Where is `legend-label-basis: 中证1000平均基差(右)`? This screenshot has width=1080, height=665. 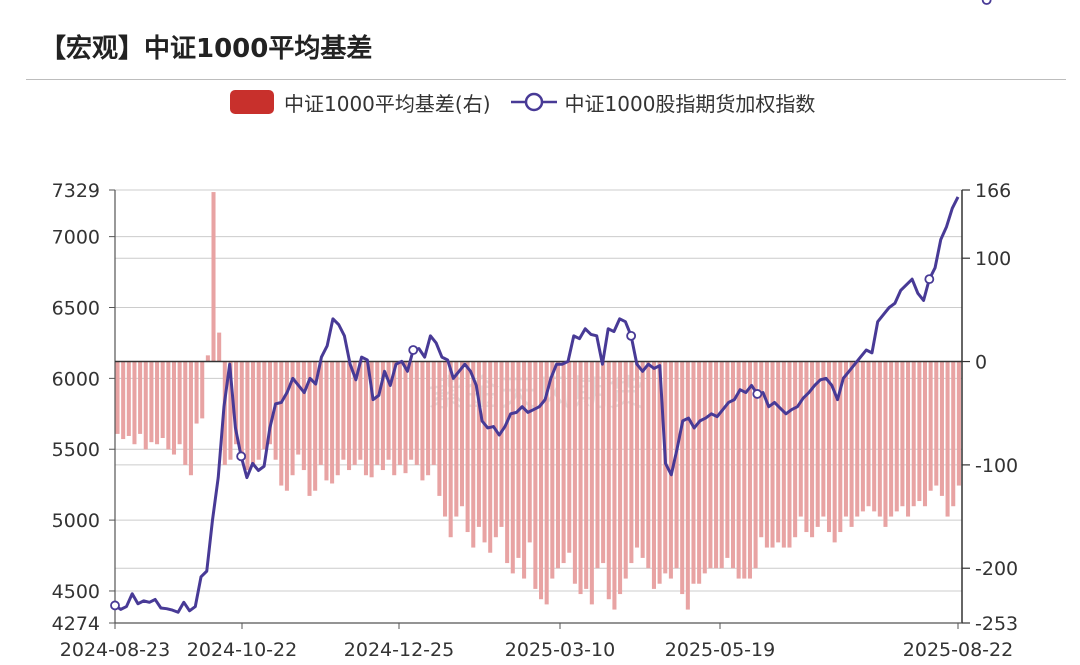 legend-label-basis: 中证1000平均基差(右) is located at coordinates (387, 103).